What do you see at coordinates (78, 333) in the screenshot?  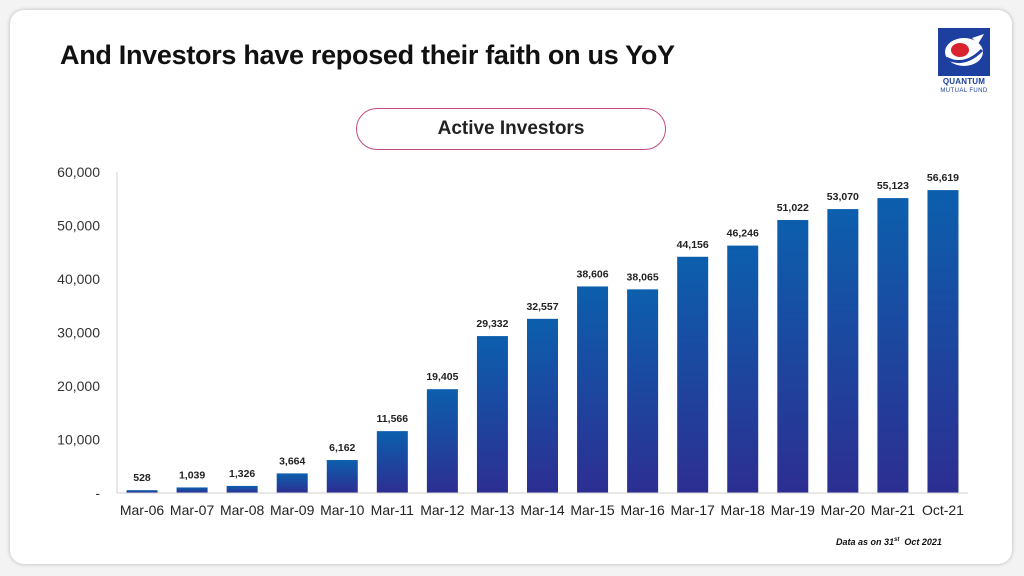 I see `y-tick-label: 30,000` at bounding box center [78, 333].